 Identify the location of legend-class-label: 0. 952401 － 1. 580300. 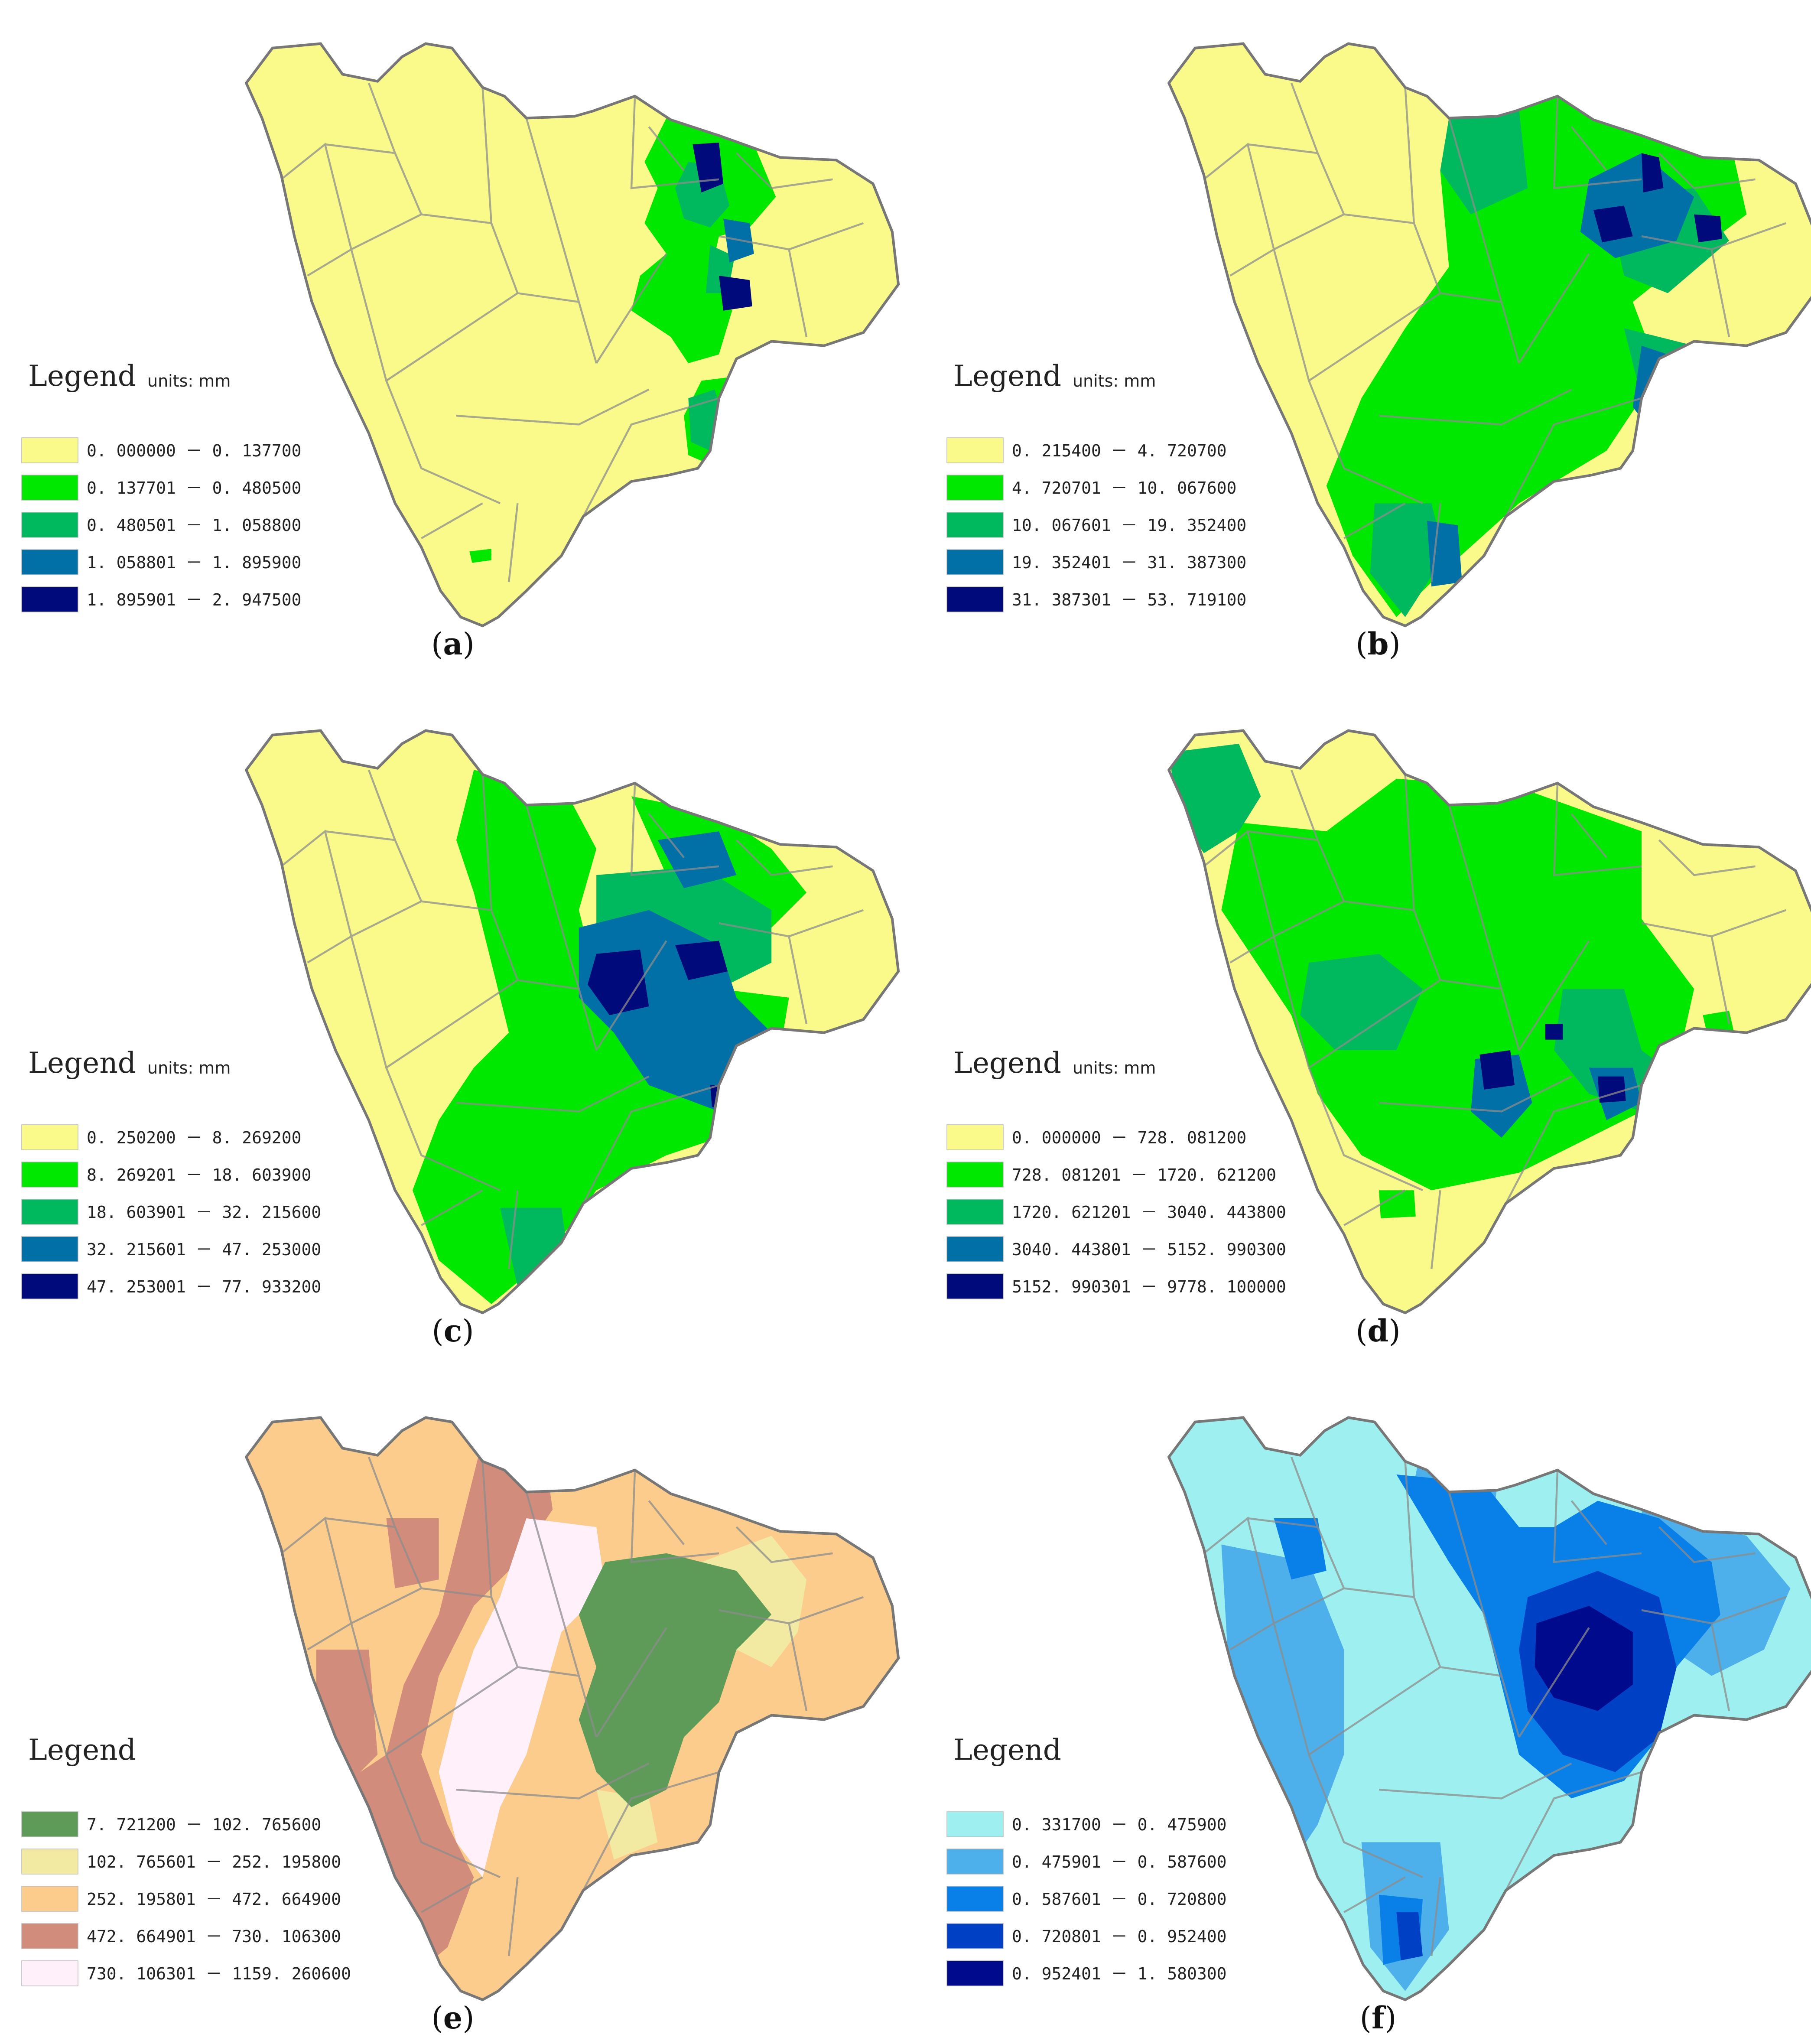
(1120, 1974).